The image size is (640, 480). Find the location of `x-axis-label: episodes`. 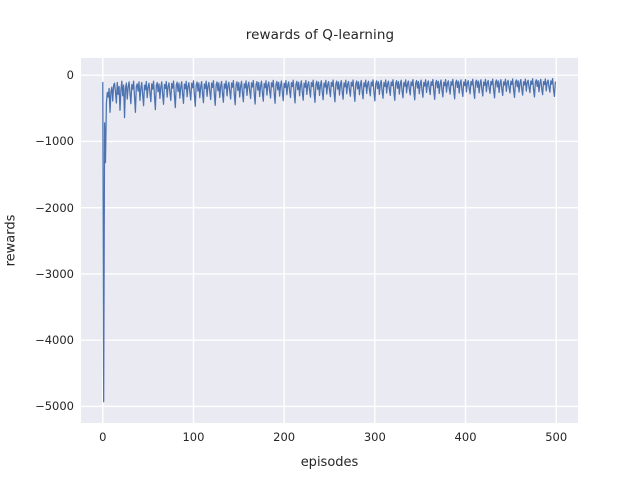

x-axis-label: episodes is located at coordinates (329, 462).